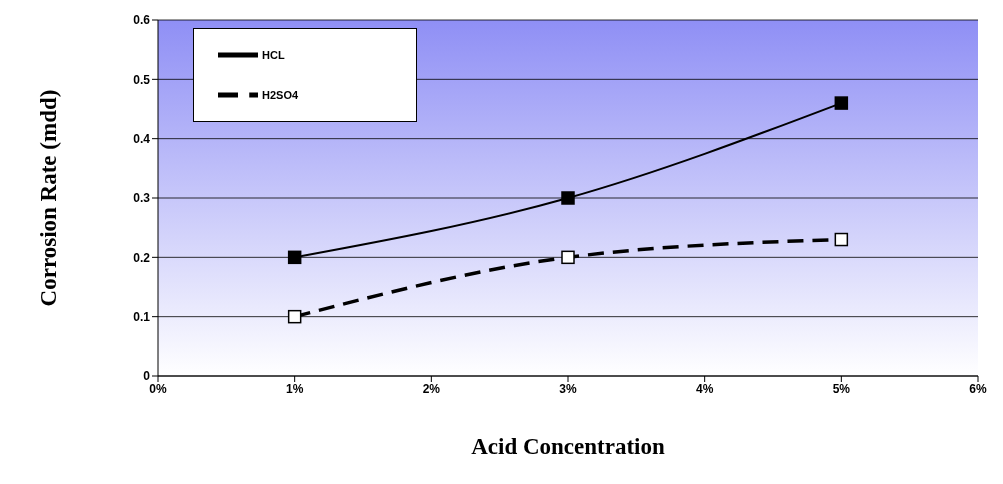 The image size is (1003, 484). What do you see at coordinates (49, 198) in the screenshot?
I see `y-axis-title: Corrosion Rate (mdd)` at bounding box center [49, 198].